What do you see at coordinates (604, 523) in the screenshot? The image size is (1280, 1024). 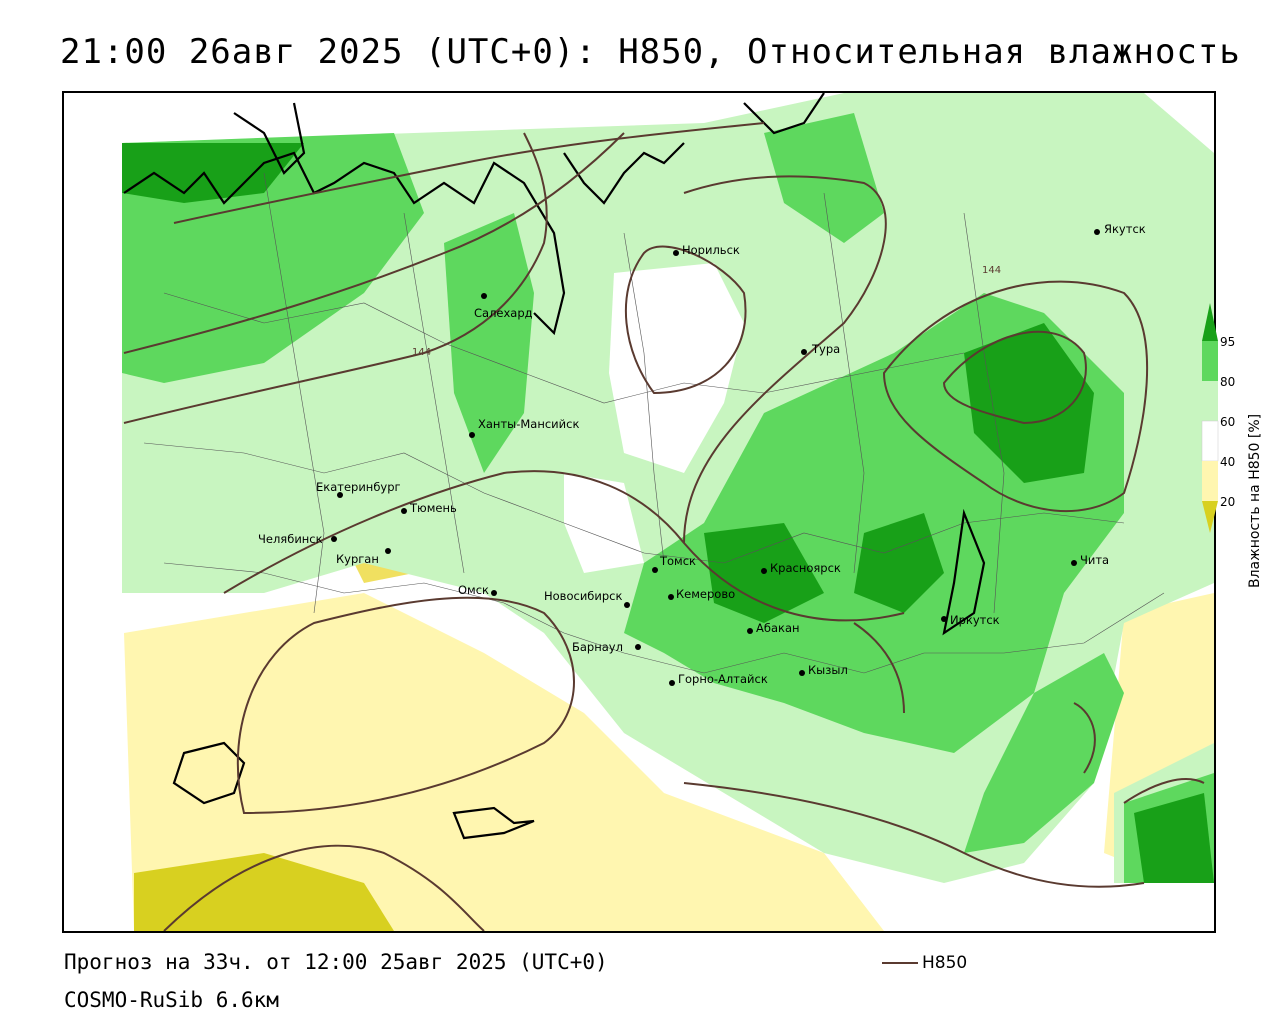 I see `clear-zone-middle` at bounding box center [604, 523].